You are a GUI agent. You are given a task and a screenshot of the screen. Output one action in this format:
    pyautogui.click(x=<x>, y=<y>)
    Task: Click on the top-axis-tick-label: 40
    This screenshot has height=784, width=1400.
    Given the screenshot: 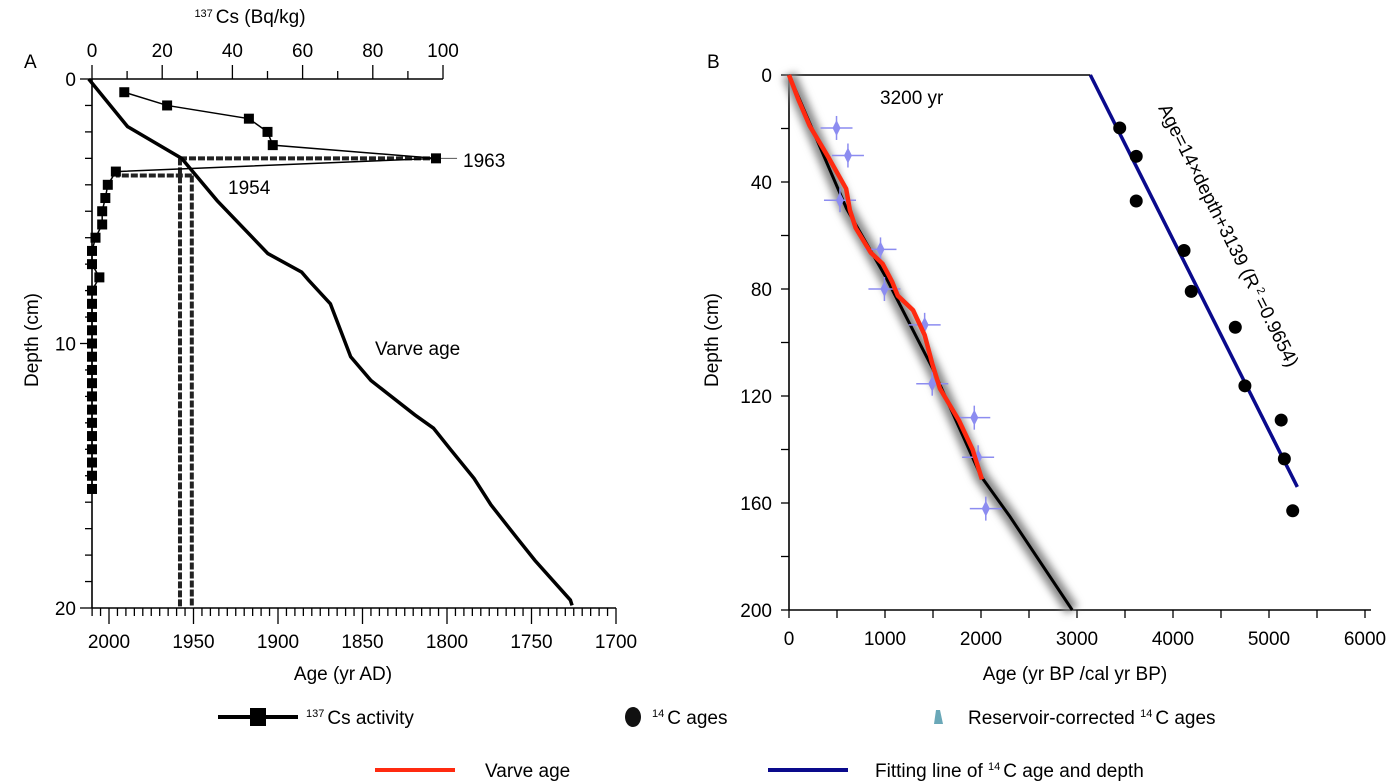 What is the action you would take?
    pyautogui.click(x=232, y=51)
    